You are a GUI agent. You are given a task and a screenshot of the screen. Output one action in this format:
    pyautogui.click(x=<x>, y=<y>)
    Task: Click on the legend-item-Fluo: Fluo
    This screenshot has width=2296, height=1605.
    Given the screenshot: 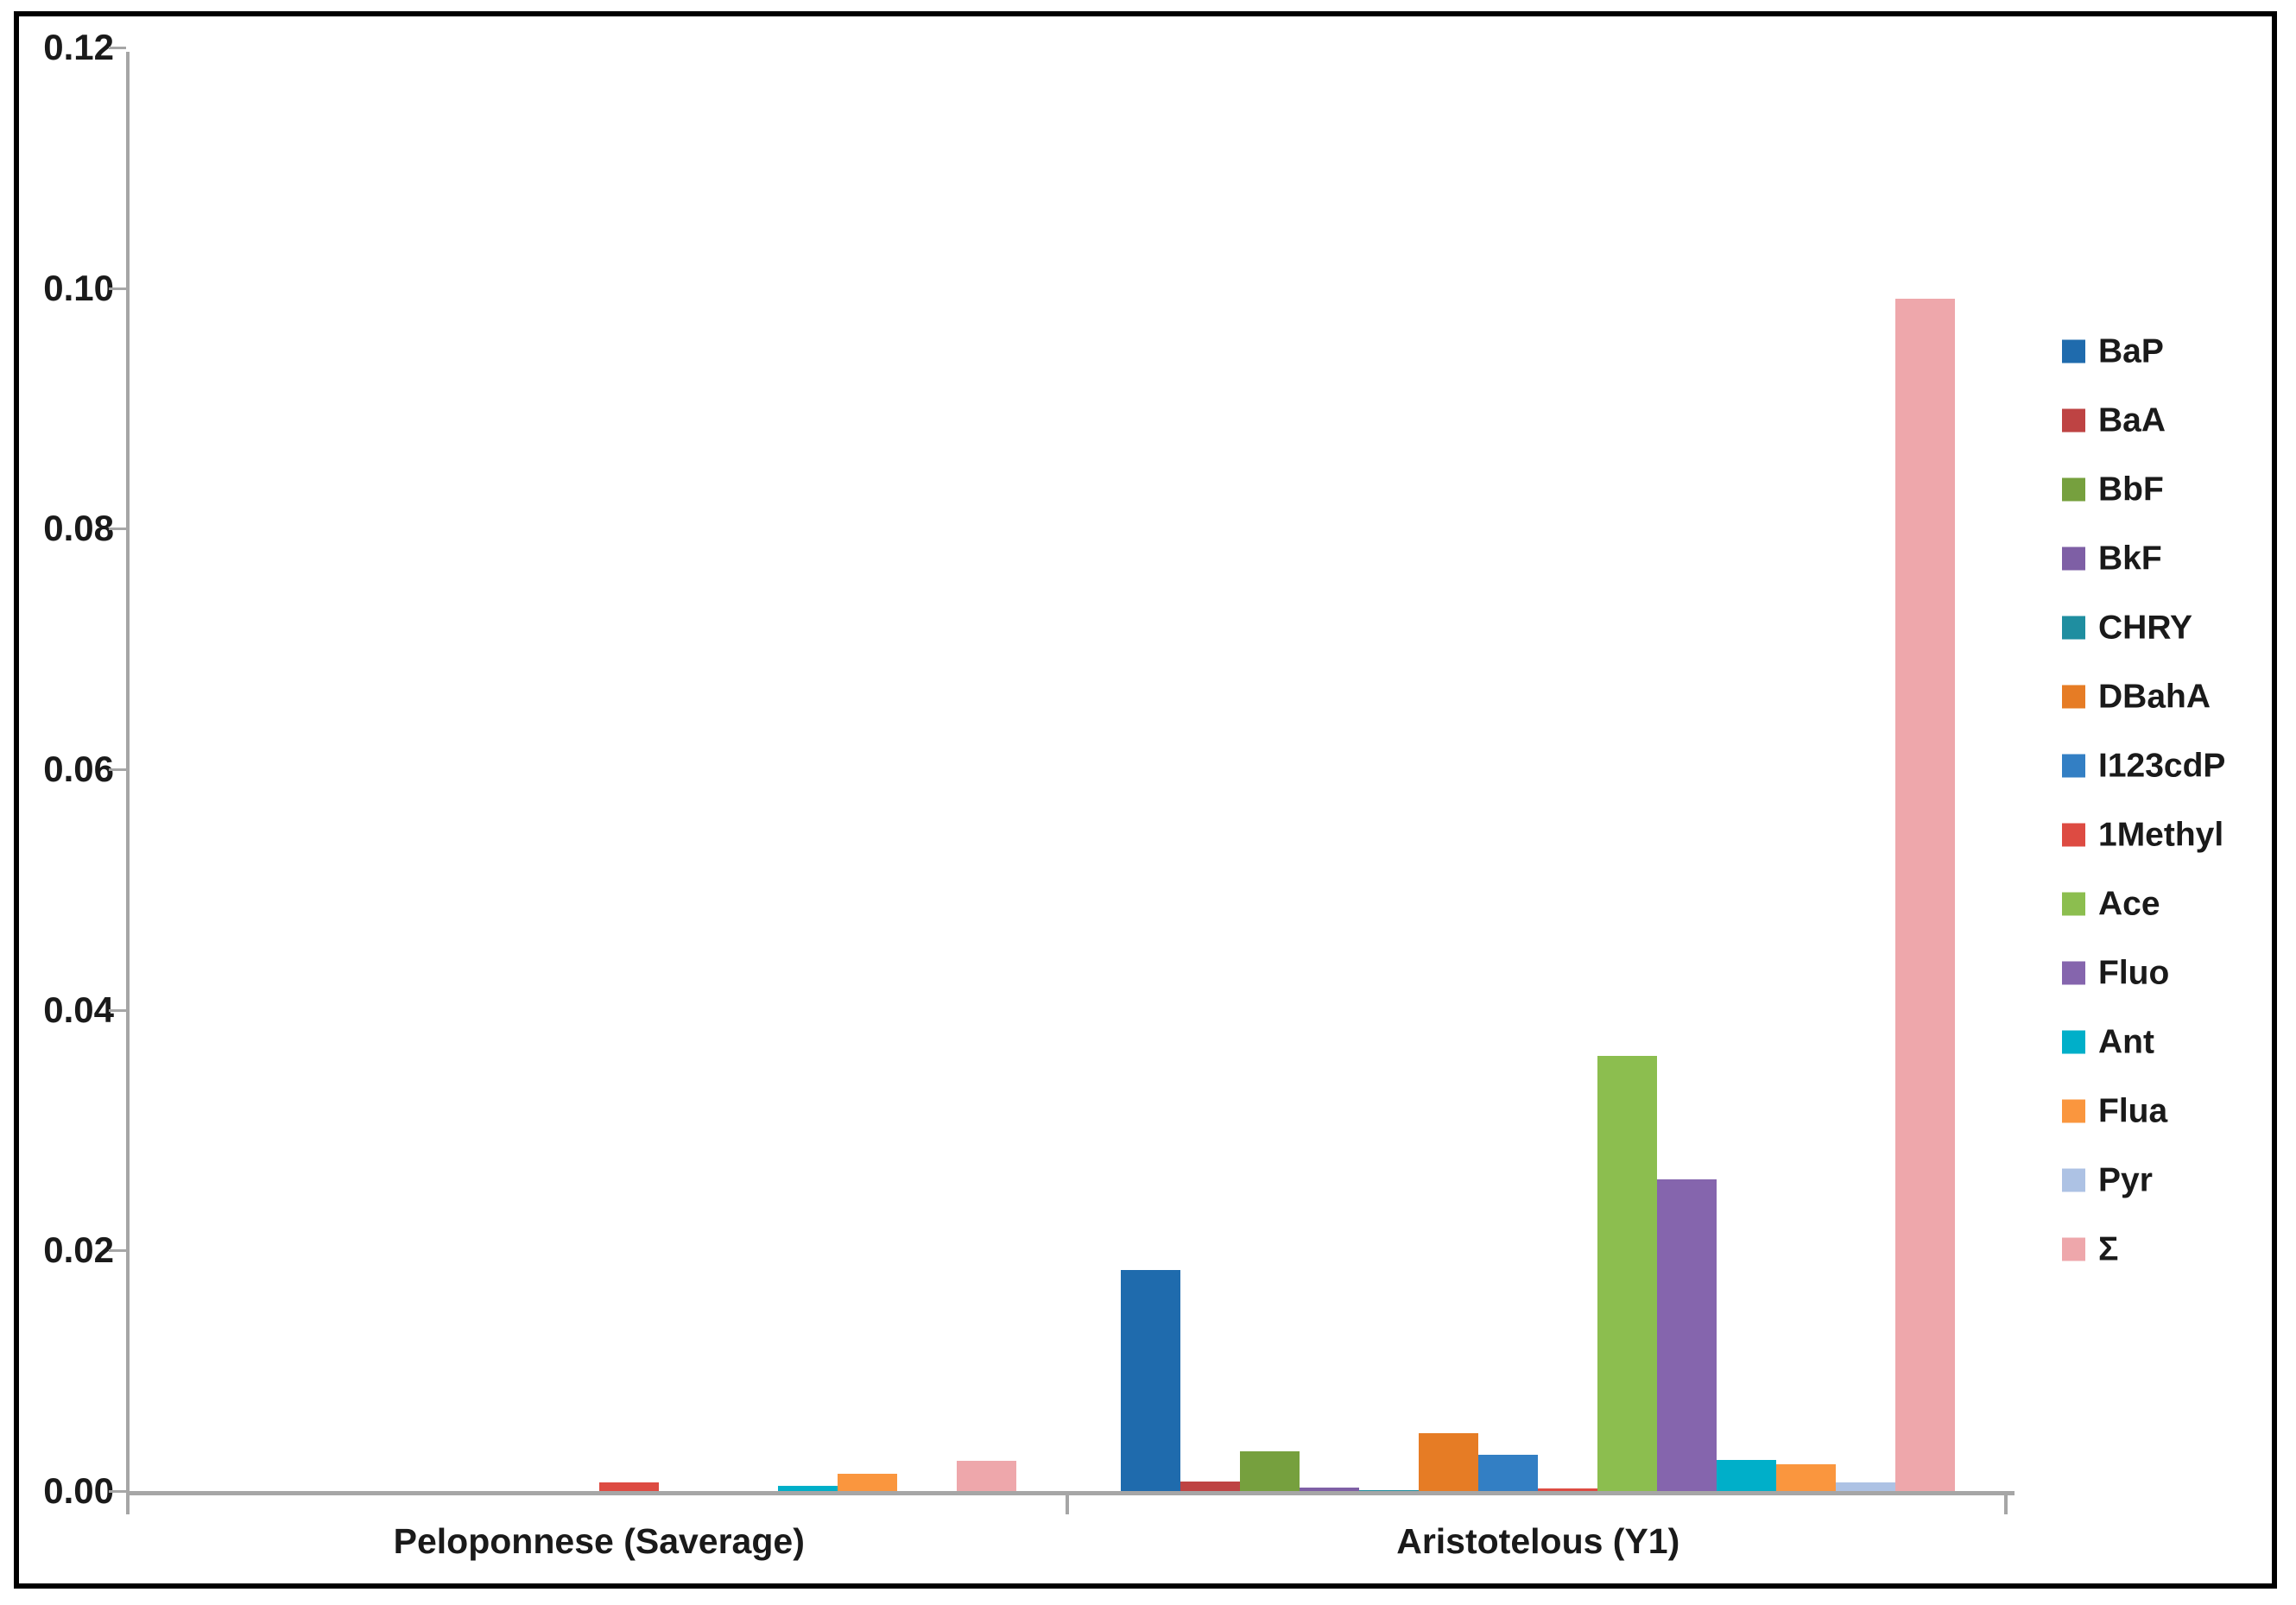 What is the action you would take?
    pyautogui.click(x=2115, y=973)
    